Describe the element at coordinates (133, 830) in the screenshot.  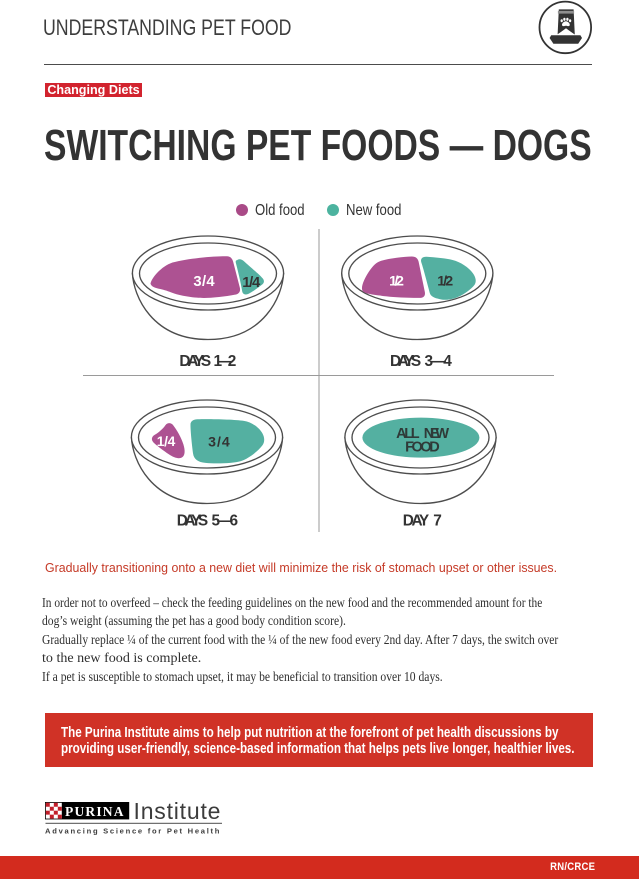
I see `svg-text:Advancing Science for Pet Heal: Advancing Science for Pet Health` at that location.